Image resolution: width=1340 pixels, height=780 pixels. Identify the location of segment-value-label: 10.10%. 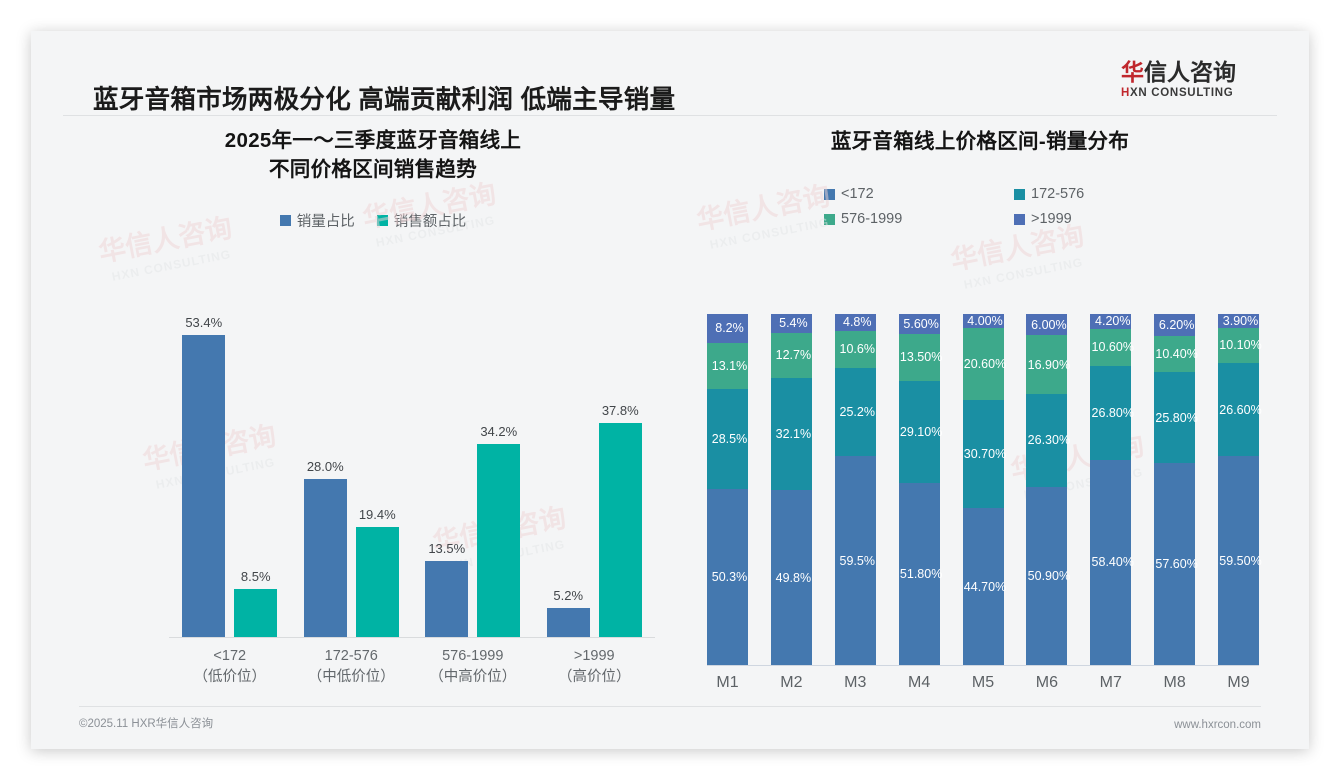
(1240, 345).